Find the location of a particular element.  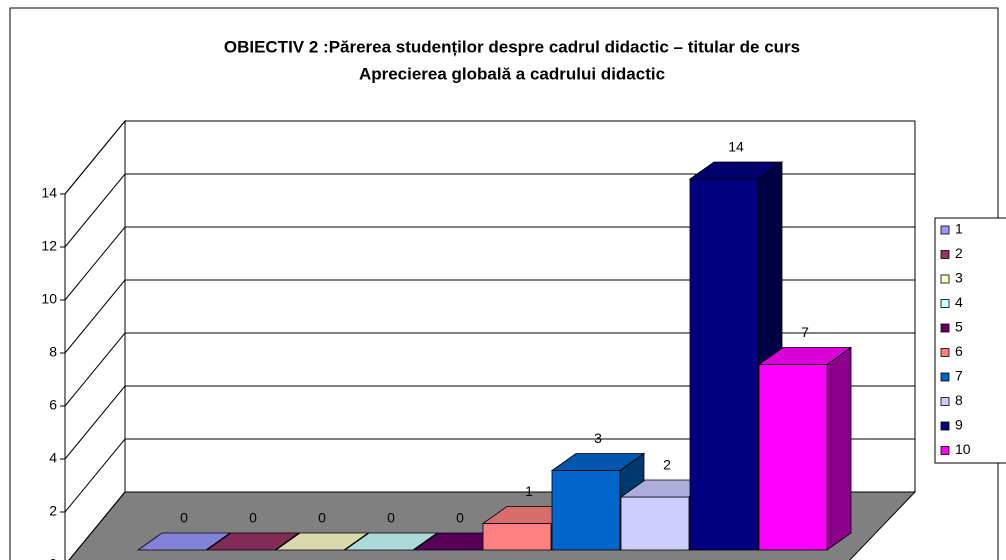

legend-label: 4 is located at coordinates (959, 302).